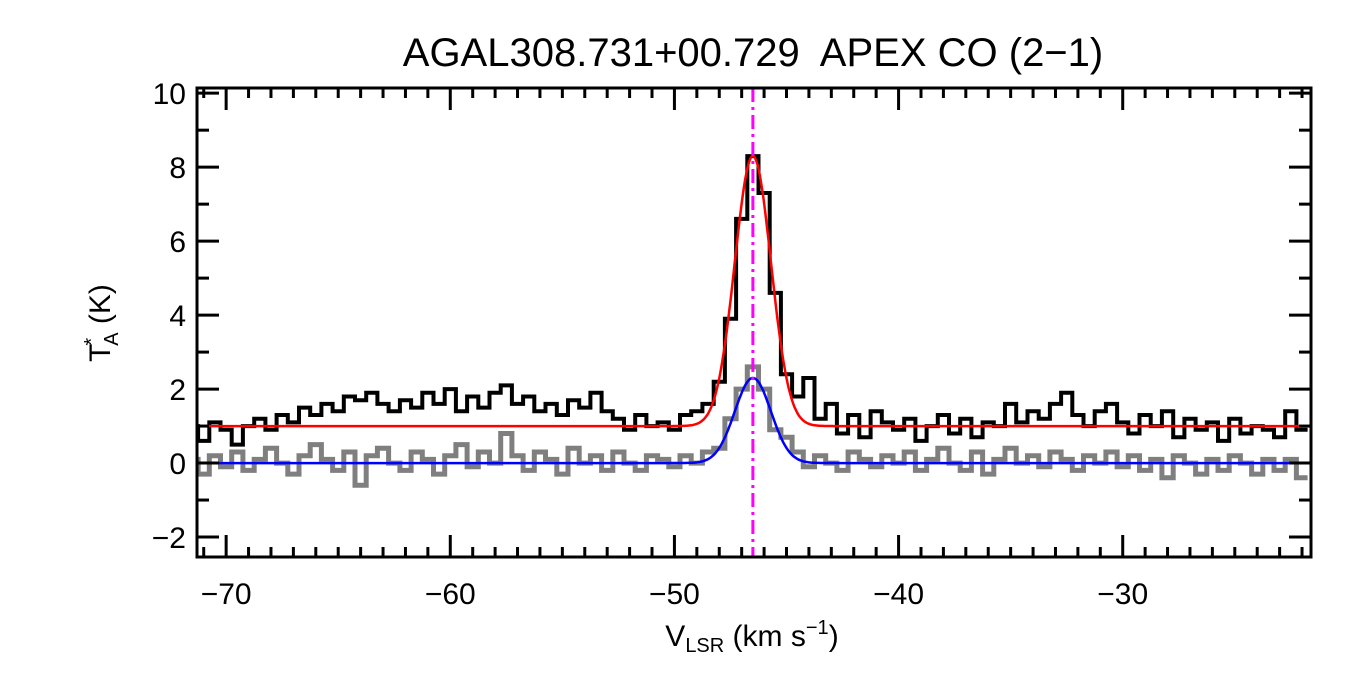 This screenshot has width=1350, height=680. I want to click on x-tick-label: −30, so click(1122, 594).